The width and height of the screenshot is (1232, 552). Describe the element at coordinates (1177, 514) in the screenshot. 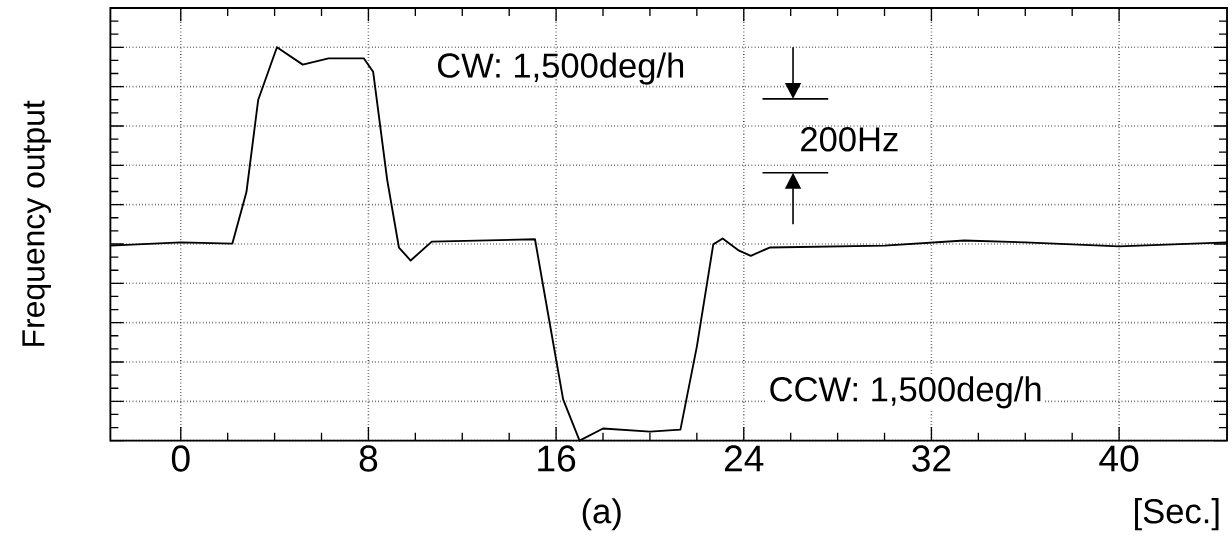

I see `x-axis-title: [Sec.]` at that location.